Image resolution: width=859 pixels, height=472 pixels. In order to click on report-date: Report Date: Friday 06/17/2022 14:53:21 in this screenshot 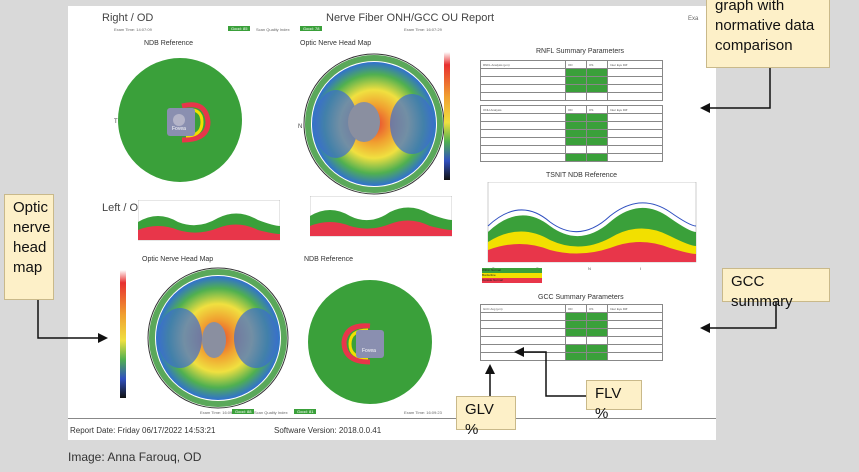, I will do `click(143, 430)`.